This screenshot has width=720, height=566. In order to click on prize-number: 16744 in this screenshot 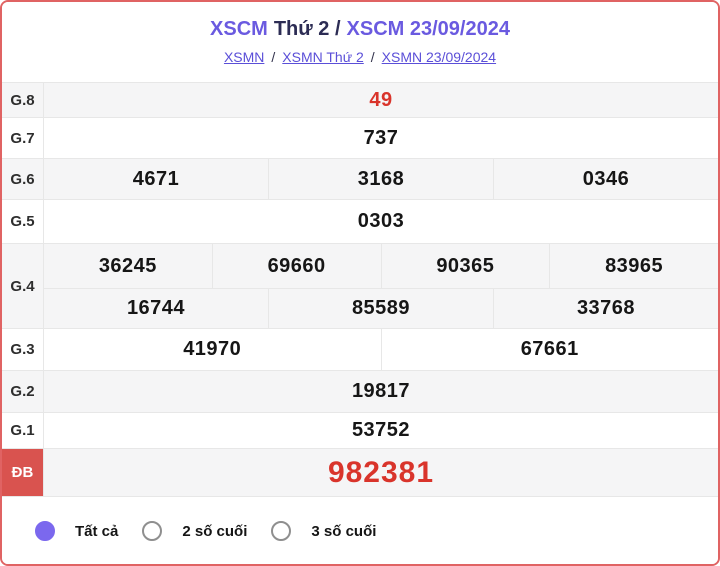, I will do `click(156, 308)`.